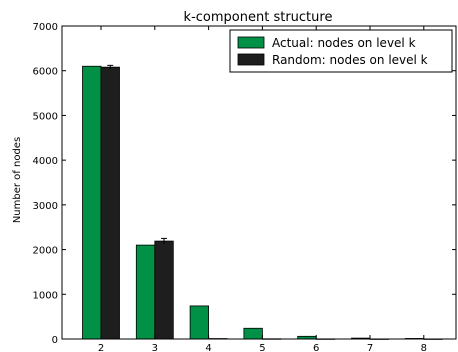  Describe the element at coordinates (55, 340) in the screenshot. I see `y-tick-label: 0` at that location.